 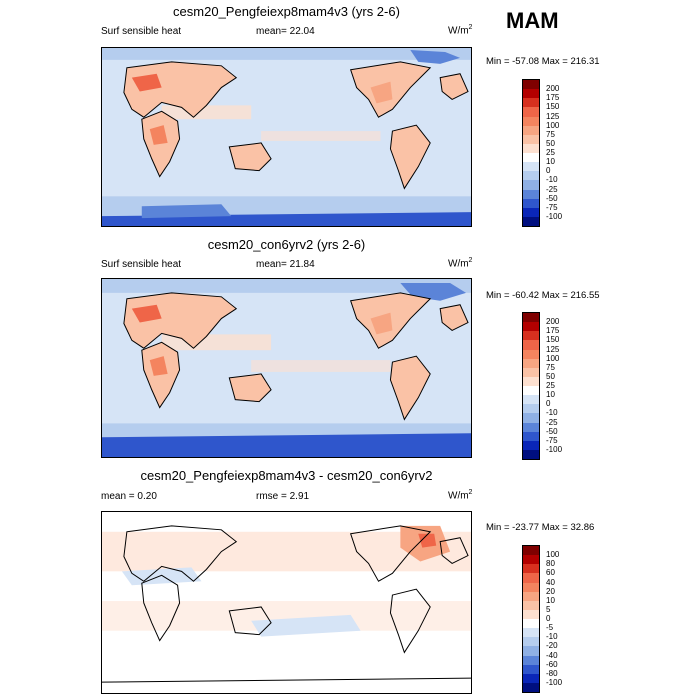 I want to click on panel-2-colorbar, so click(x=531, y=386).